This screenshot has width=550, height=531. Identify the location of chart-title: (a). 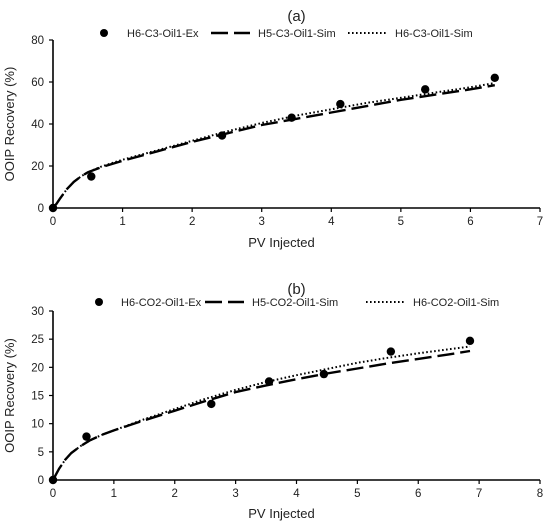
(296, 16).